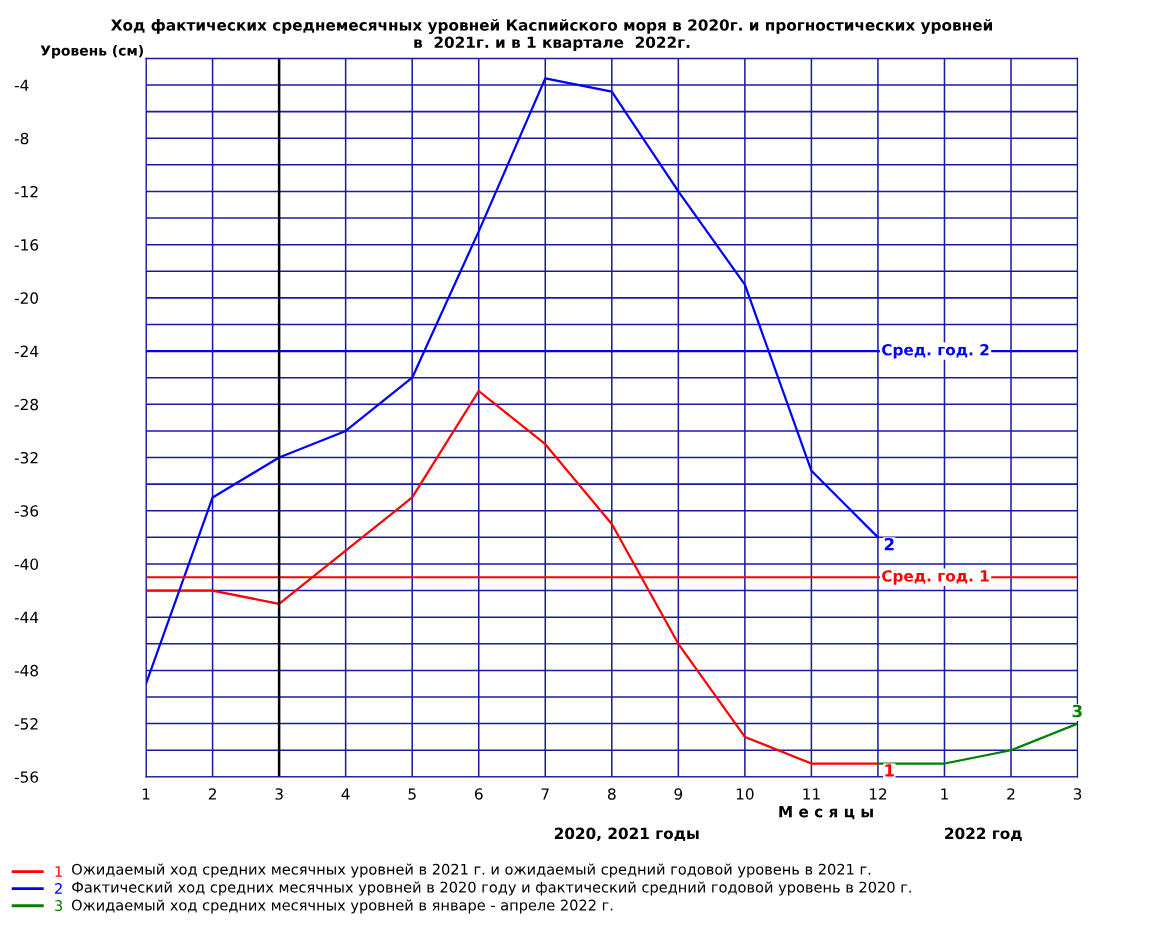  I want to click on x-axis-title: М е с я ц ы, so click(826, 813).